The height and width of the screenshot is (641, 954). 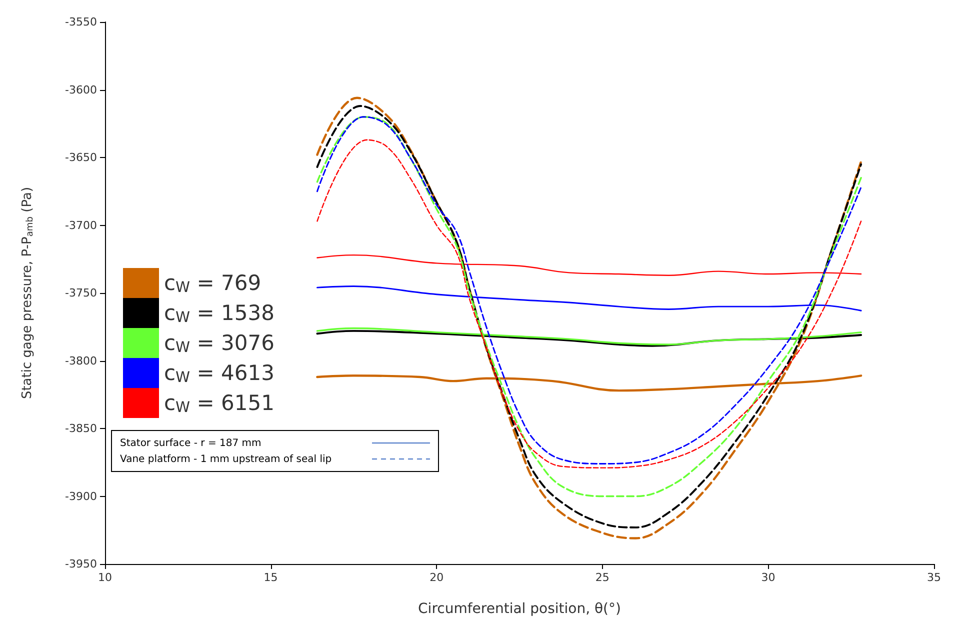 I want to click on y-tick-label: -3850, so click(x=81, y=428).